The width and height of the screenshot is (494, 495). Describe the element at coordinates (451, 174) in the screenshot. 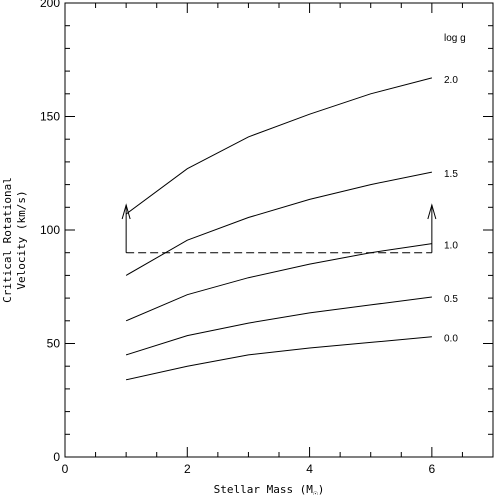

I see `series-label: 1.5` at that location.